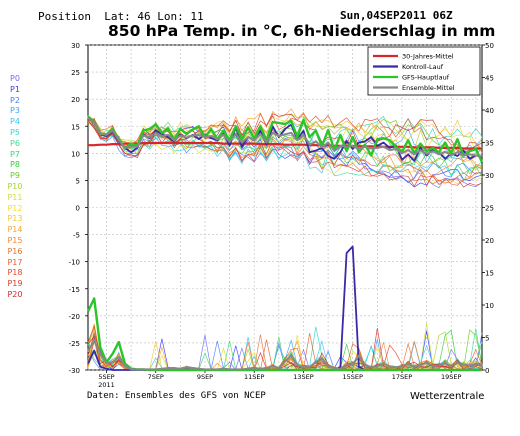  I want to click on member-label-p10: P10, so click(15, 186).